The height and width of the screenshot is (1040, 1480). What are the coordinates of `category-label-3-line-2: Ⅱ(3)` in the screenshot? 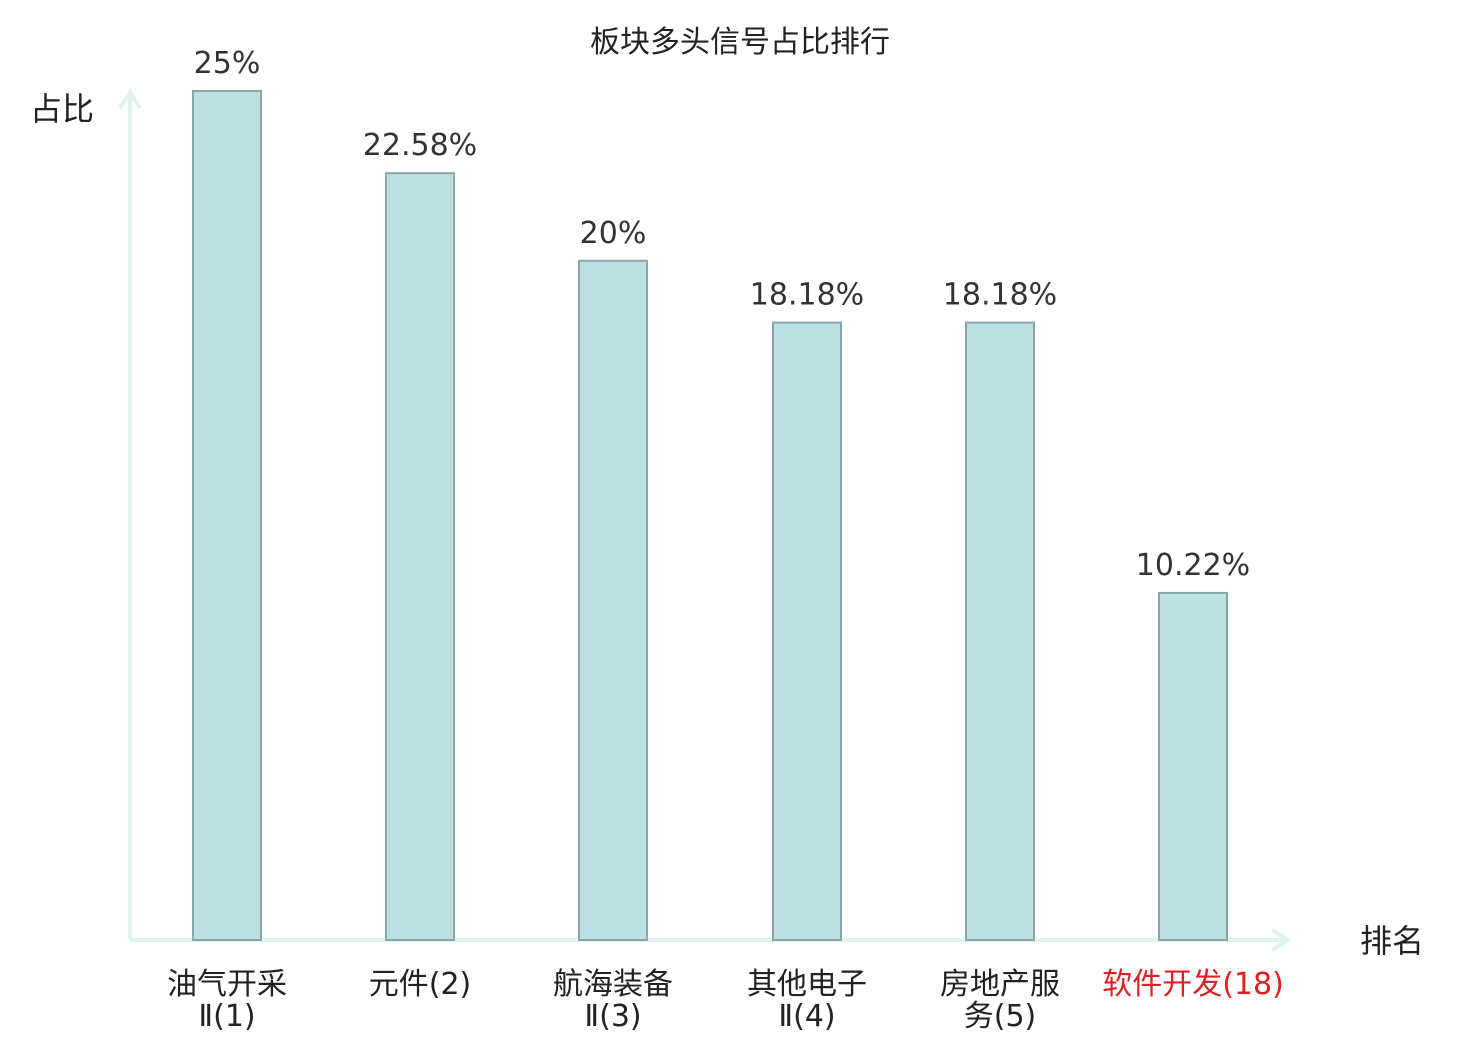 It's located at (612, 1016).